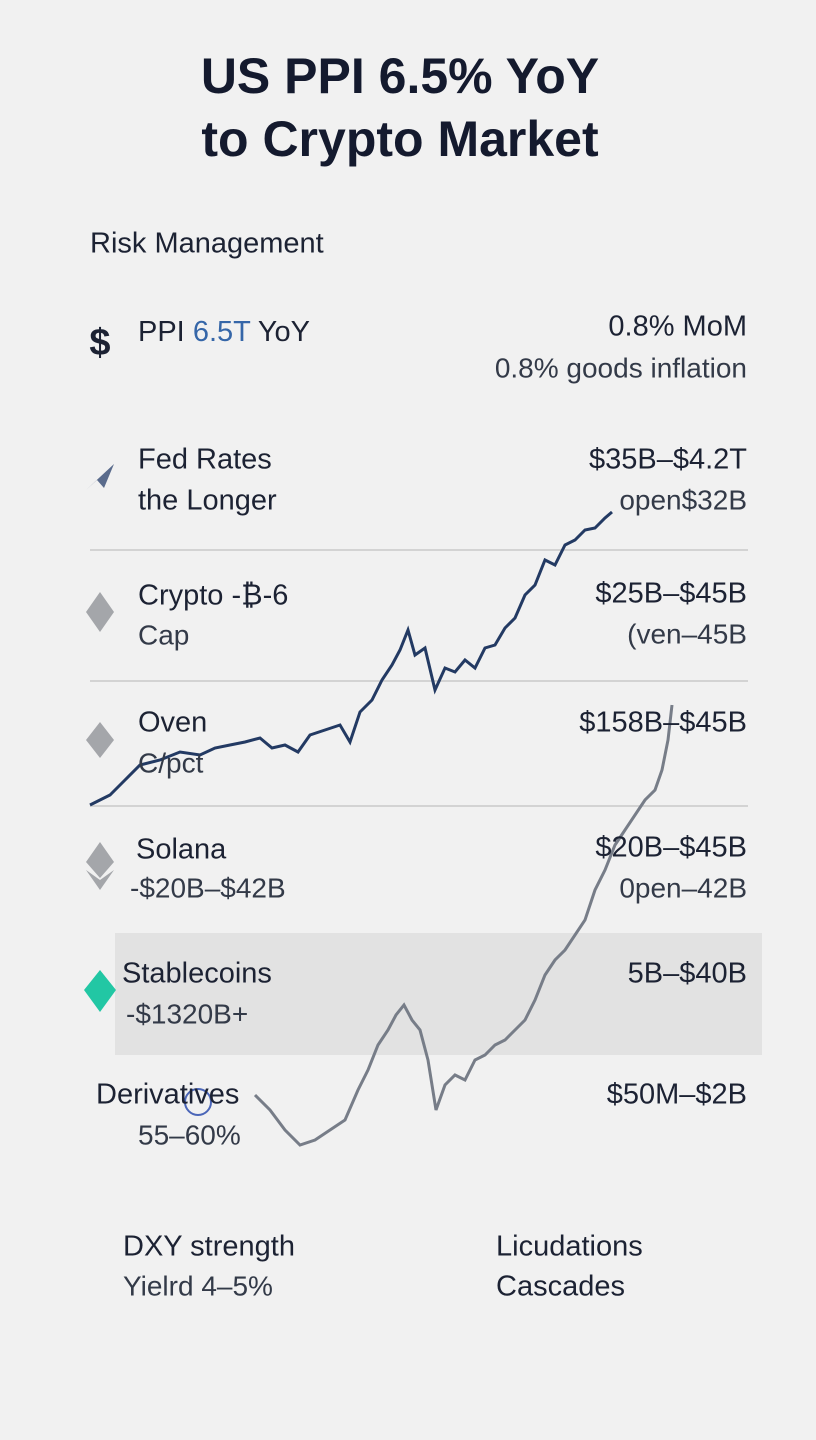  What do you see at coordinates (171, 762) in the screenshot?
I see `row-sub: C/pct` at bounding box center [171, 762].